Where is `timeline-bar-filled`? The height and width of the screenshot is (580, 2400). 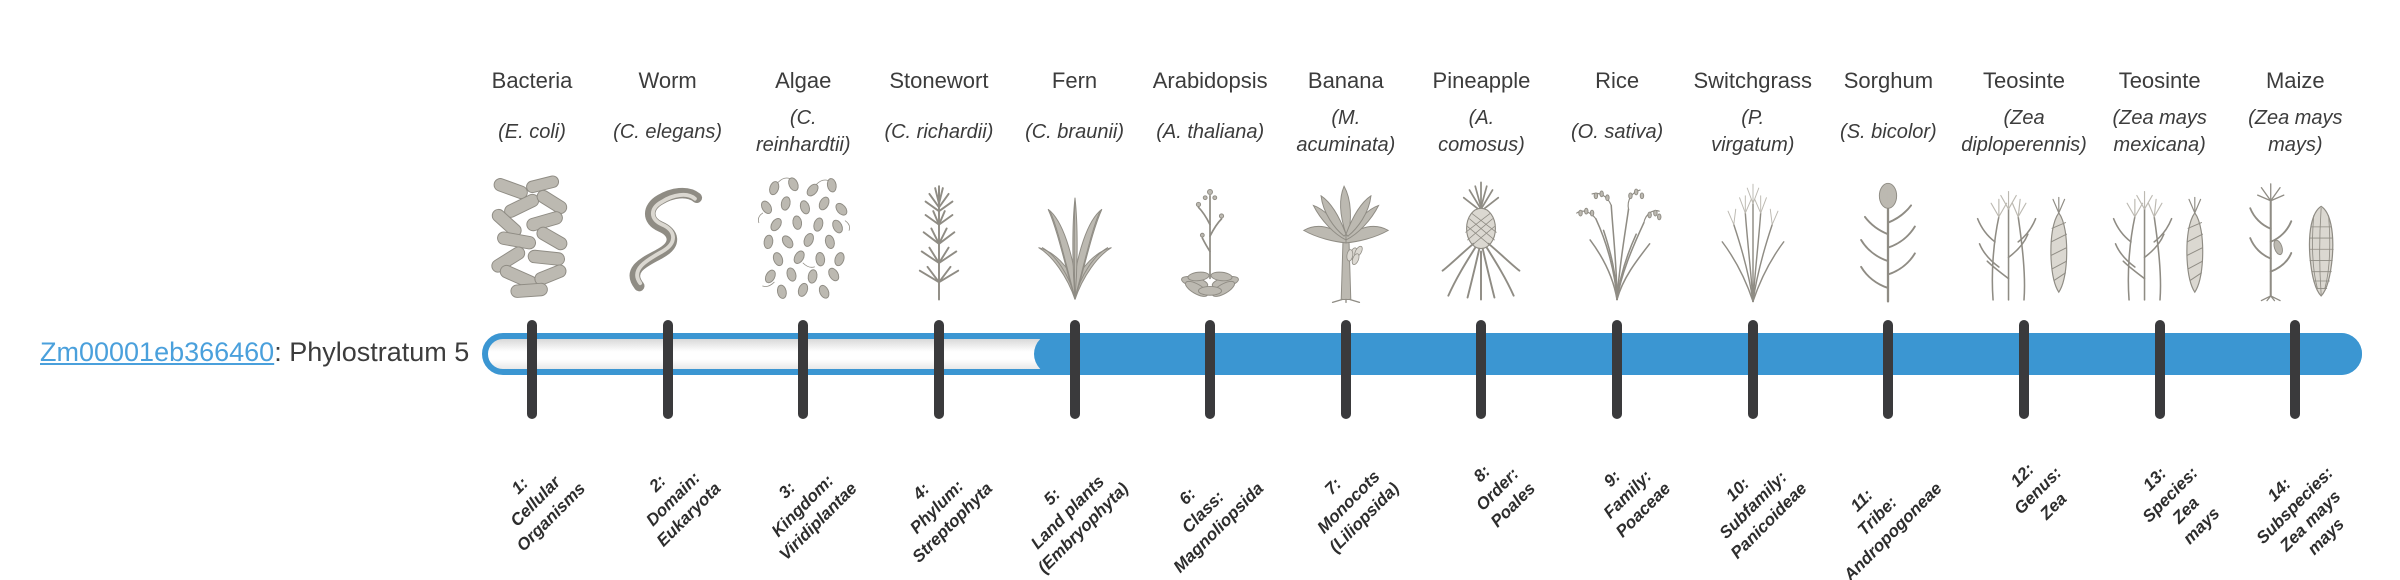
timeline-bar-filled is located at coordinates (1697, 354).